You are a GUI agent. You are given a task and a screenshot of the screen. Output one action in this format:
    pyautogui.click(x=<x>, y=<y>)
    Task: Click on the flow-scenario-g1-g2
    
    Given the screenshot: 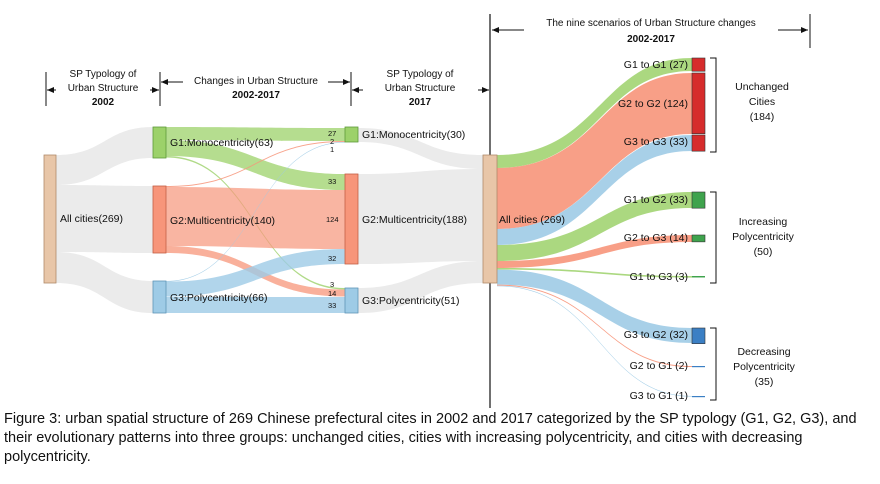 What is the action you would take?
    pyautogui.click(x=594, y=226)
    